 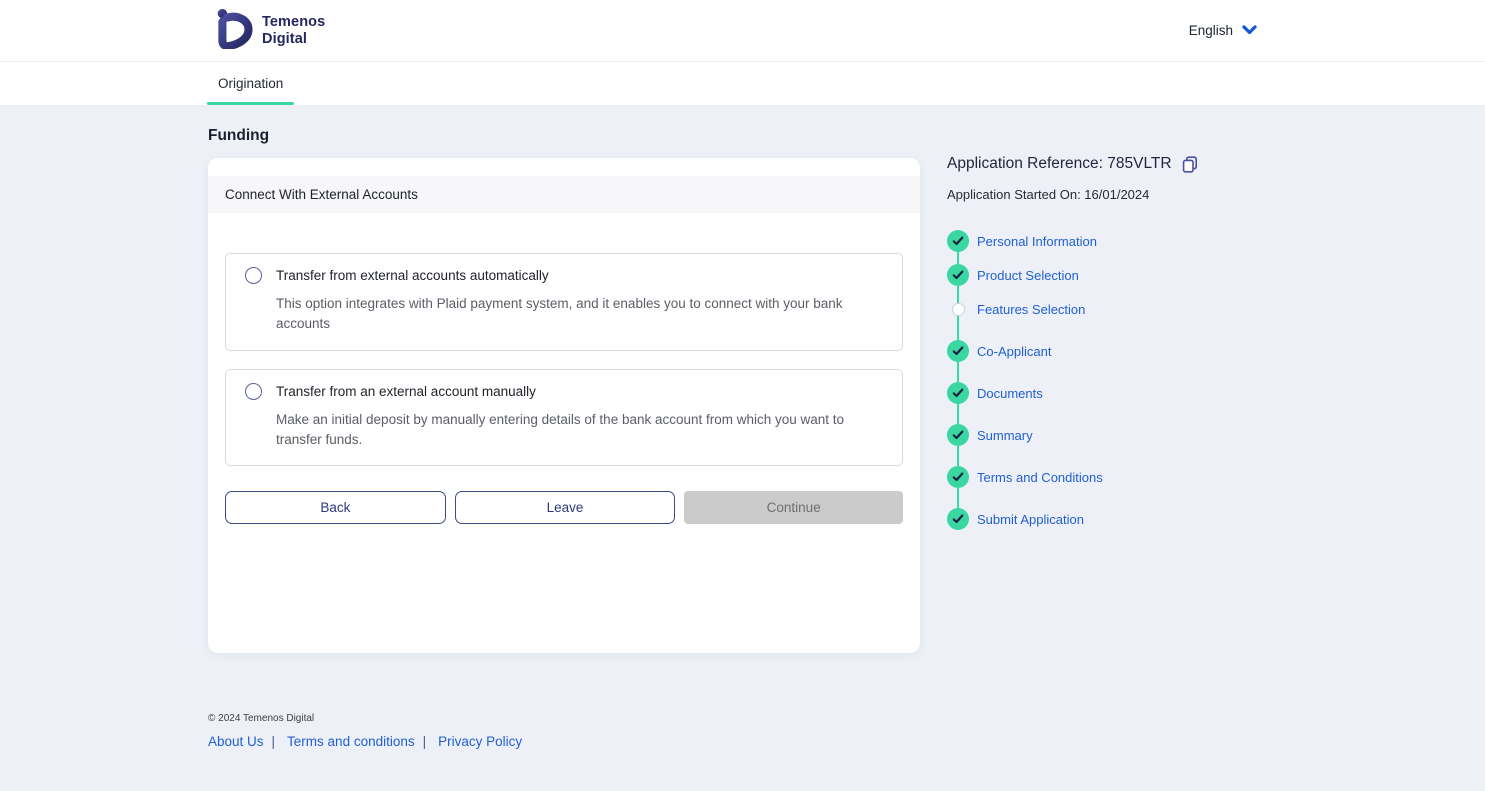 I want to click on step-features-selection: Features Selection, so click(x=1077, y=309).